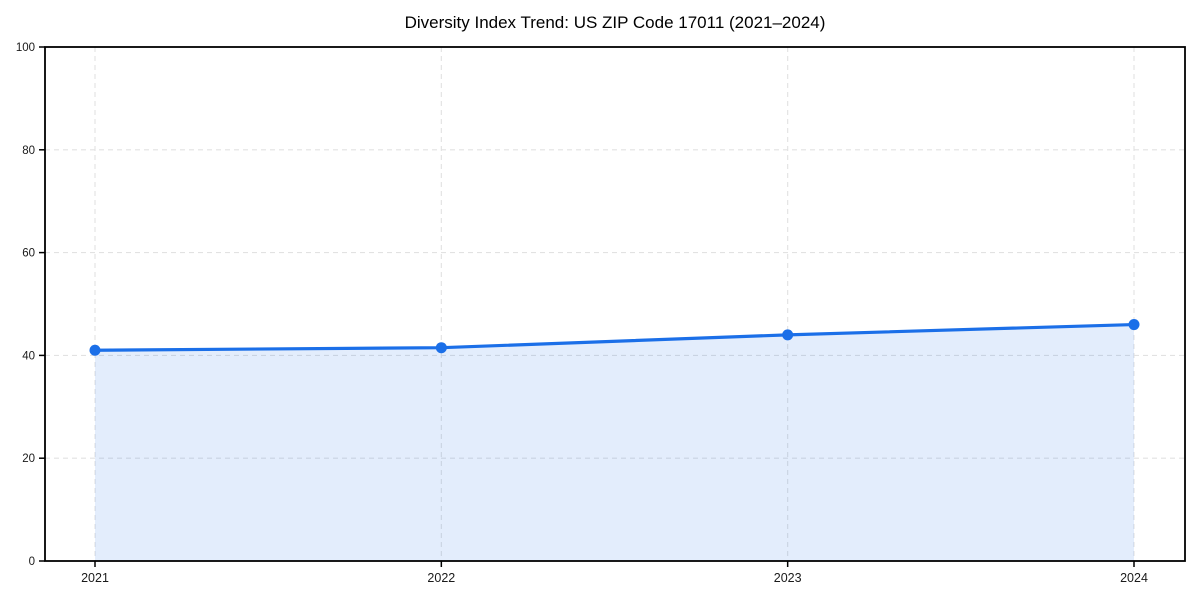  I want to click on y-tick-label: 60, so click(28, 254).